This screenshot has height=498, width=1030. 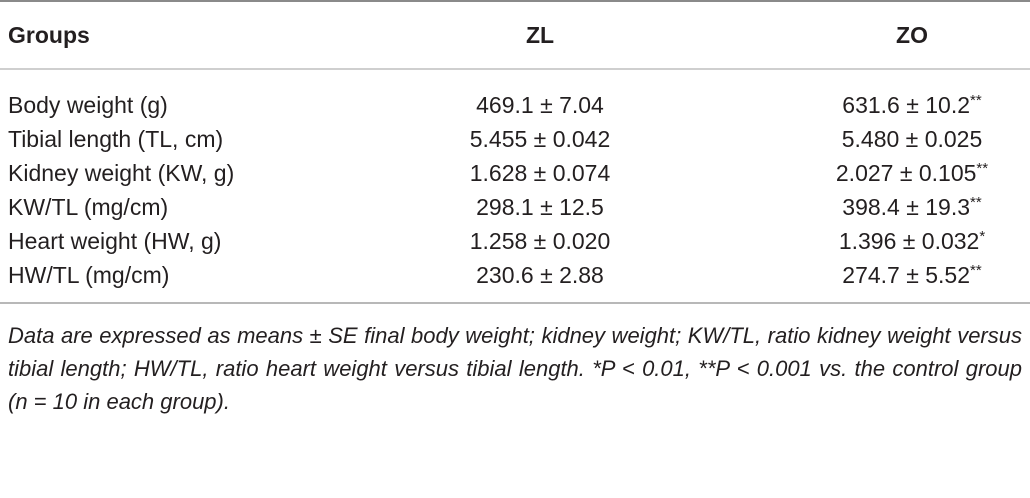 I want to click on cell: 1.628 ± 0.074, so click(x=540, y=172).